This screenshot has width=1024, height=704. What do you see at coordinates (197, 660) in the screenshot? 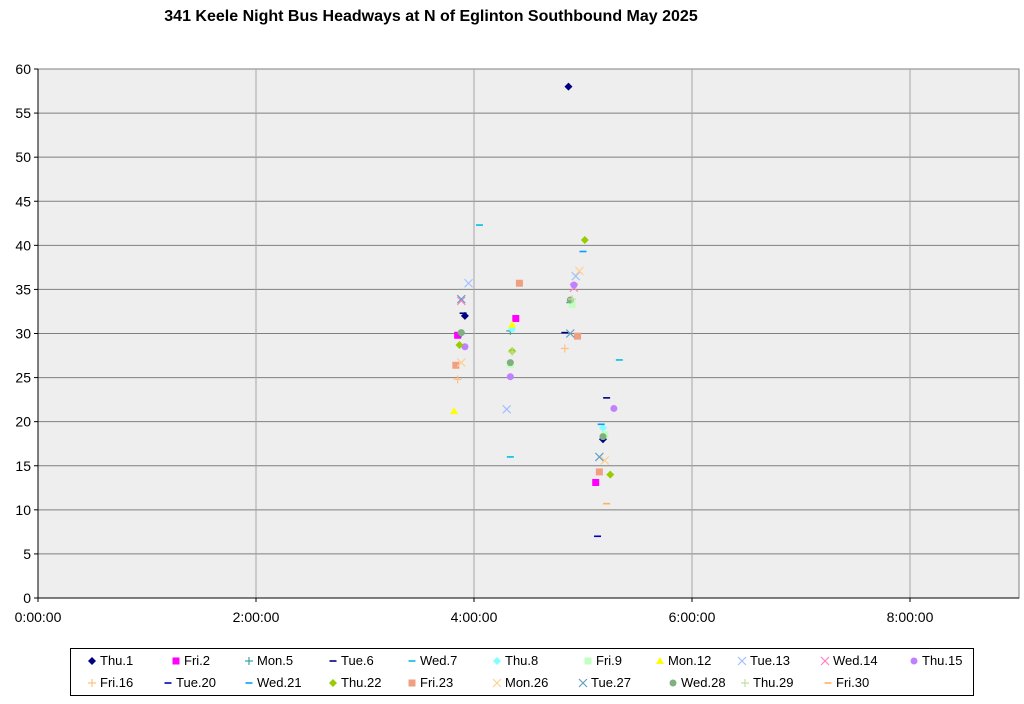
I see `legend-label: Fri.2` at bounding box center [197, 660].